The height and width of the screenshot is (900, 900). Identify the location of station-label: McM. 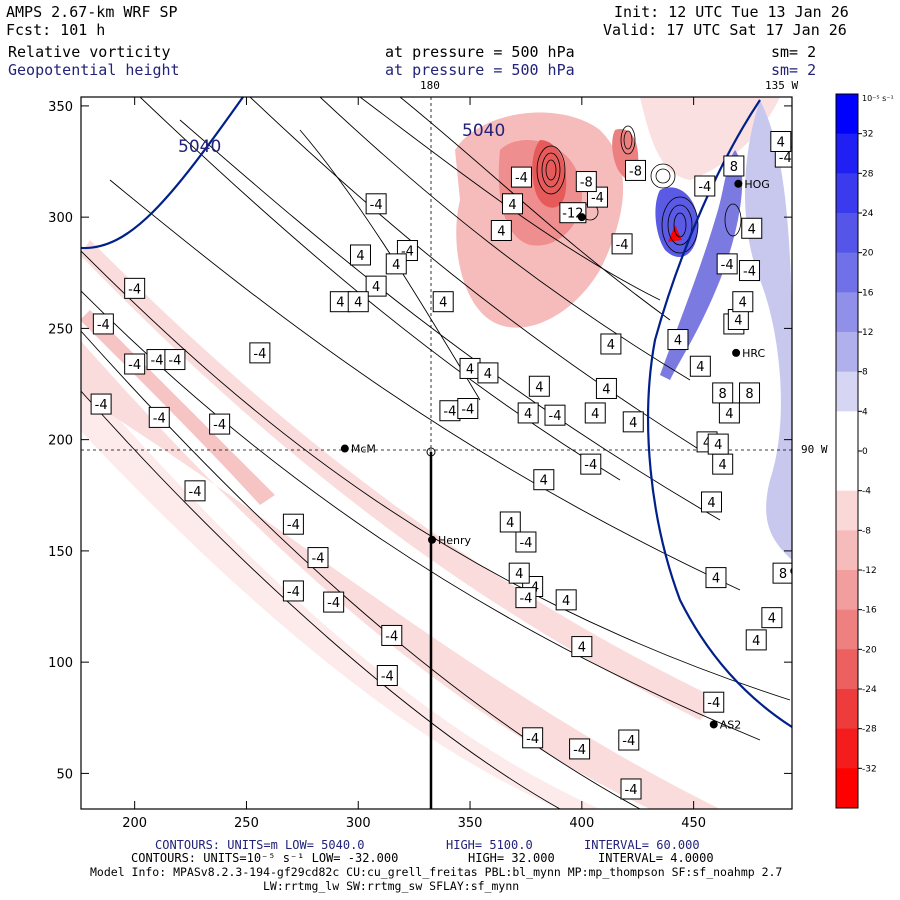
(363, 449).